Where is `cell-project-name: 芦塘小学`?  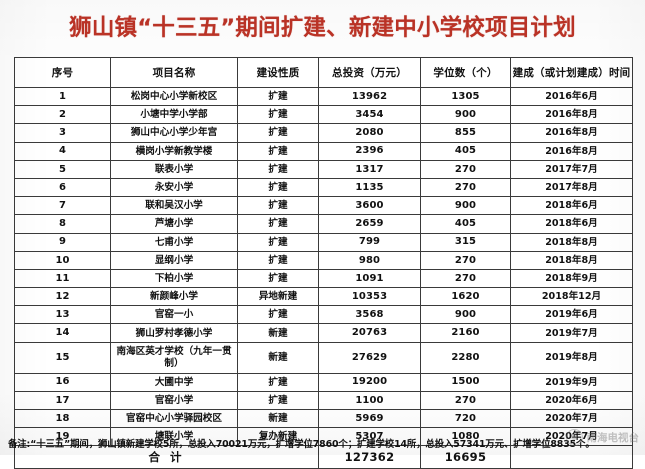
cell-project-name: 芦塘小学 is located at coordinates (174, 224).